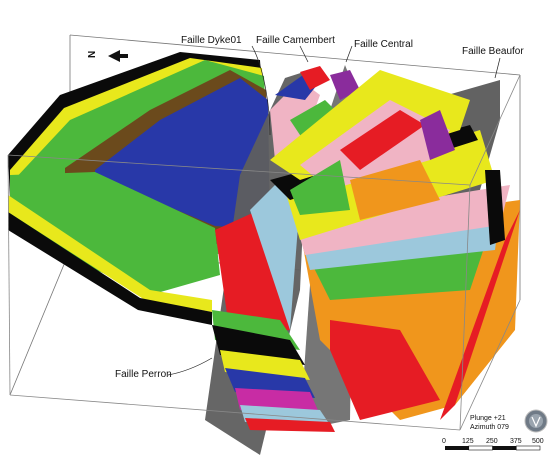 This screenshot has height=455, width=550. I want to click on body-orange-inner, so click(395, 190).